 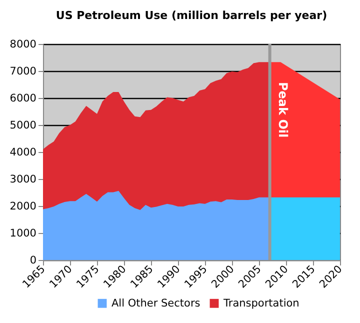 I want to click on y-tick-label: 7000, so click(x=23, y=72).